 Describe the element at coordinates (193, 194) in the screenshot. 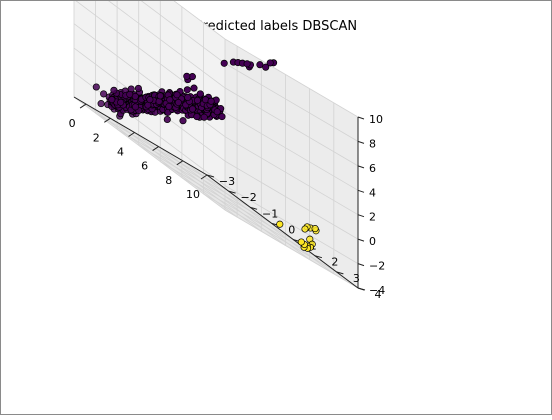

I see `x-tick-label: 10` at that location.